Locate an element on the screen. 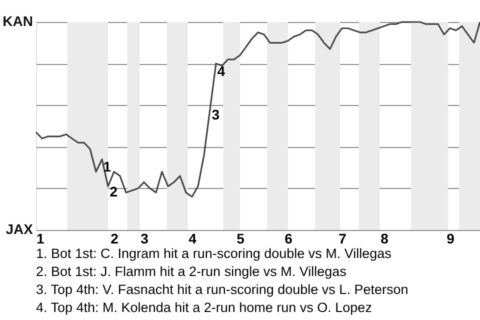 The width and height of the screenshot is (480, 320). annotation: 4 is located at coordinates (221, 70).